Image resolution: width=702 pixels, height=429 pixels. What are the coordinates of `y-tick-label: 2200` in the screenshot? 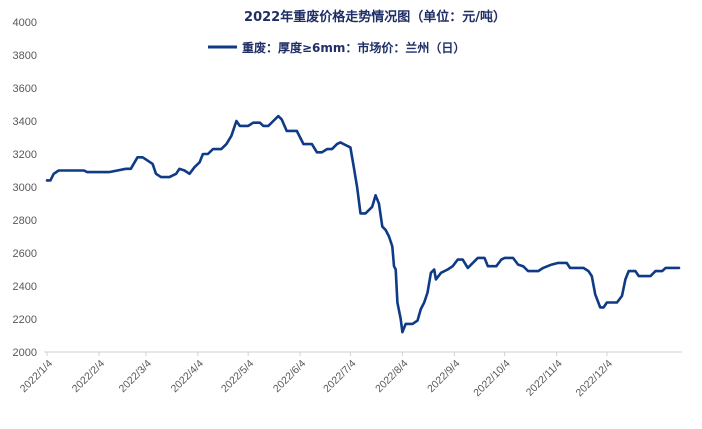 It's located at (25, 320).